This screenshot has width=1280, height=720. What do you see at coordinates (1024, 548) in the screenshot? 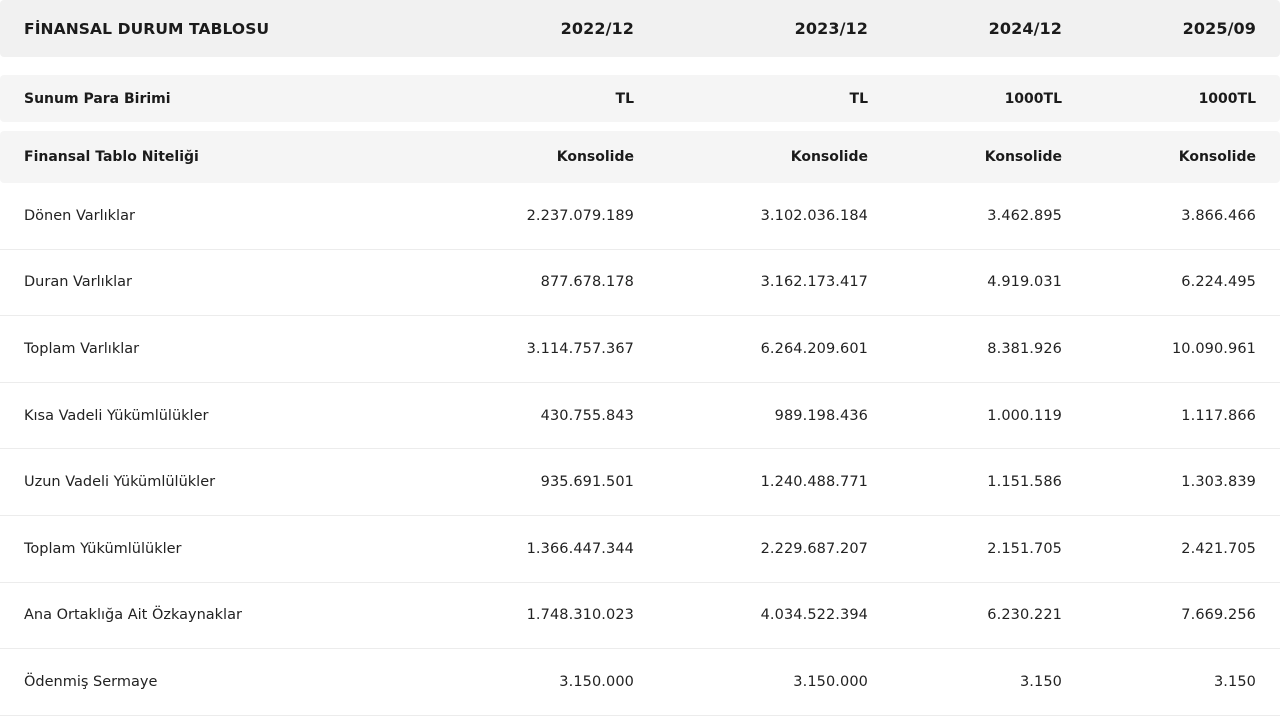
I see `row-value: 2.151.705` at bounding box center [1024, 548].